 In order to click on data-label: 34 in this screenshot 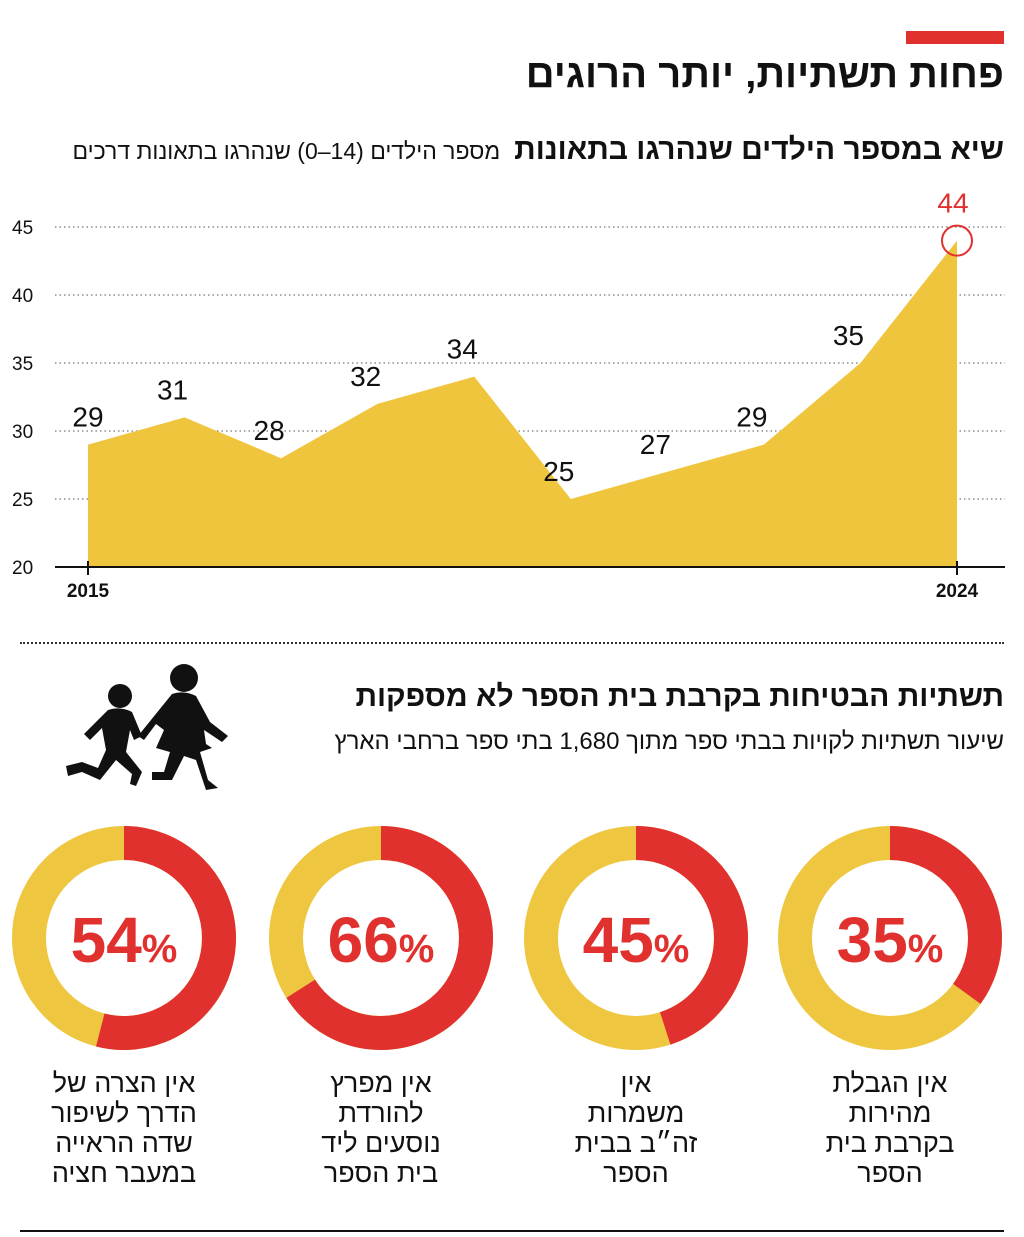, I will do `click(462, 349)`.